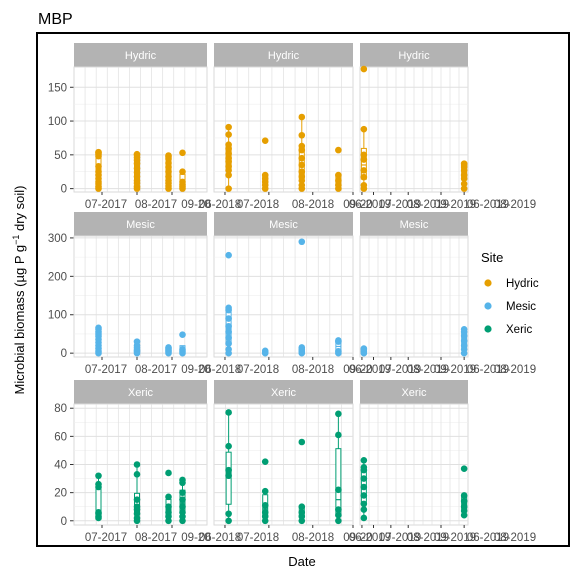 This screenshot has height=576, width=576. I want to click on y-tick-label: 20, so click(60, 494).